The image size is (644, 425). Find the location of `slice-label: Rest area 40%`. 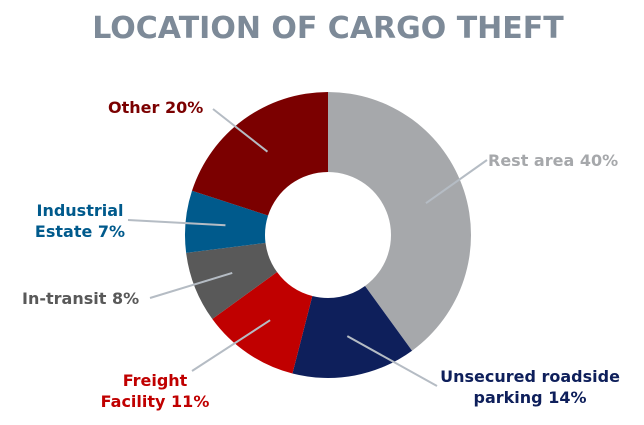

slice-label: Rest area 40% is located at coordinates (553, 160).